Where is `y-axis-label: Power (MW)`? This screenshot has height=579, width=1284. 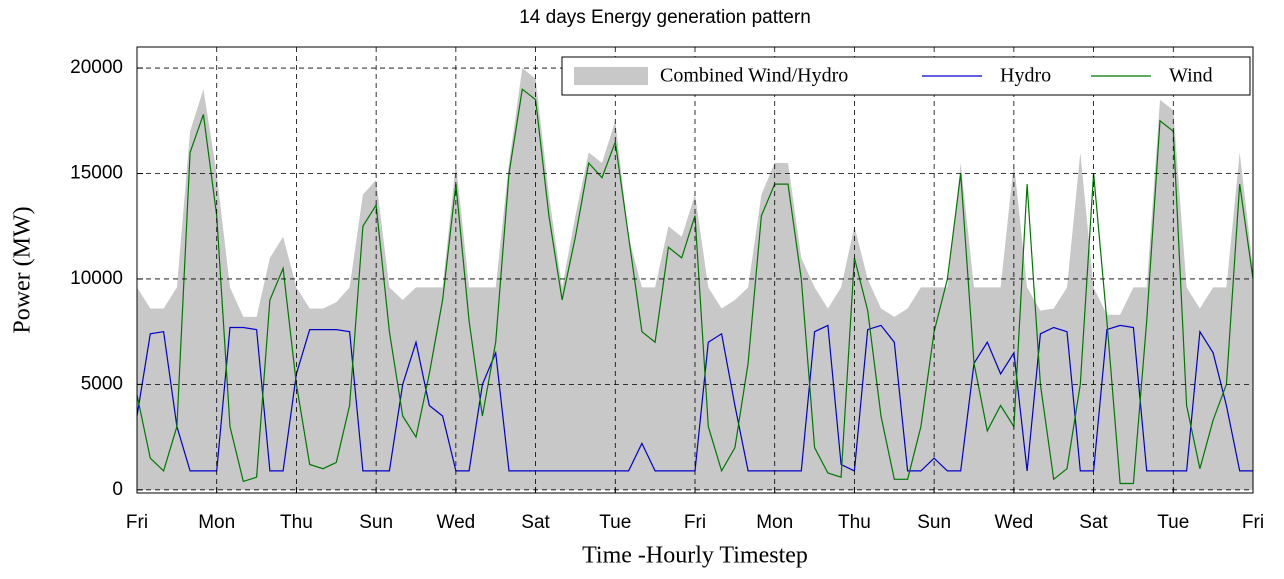
y-axis-label: Power (MW) is located at coordinates (23, 269).